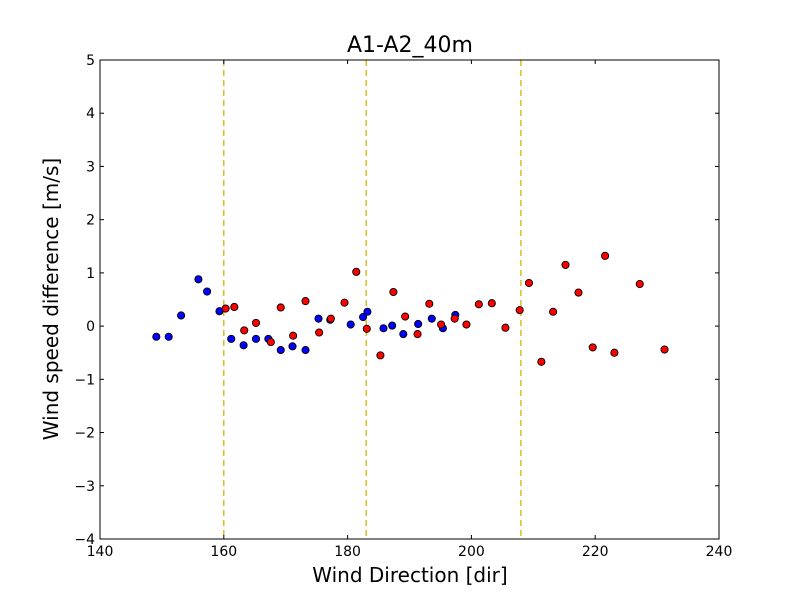  Describe the element at coordinates (90, 114) in the screenshot. I see `y-tick-label: 4` at that location.